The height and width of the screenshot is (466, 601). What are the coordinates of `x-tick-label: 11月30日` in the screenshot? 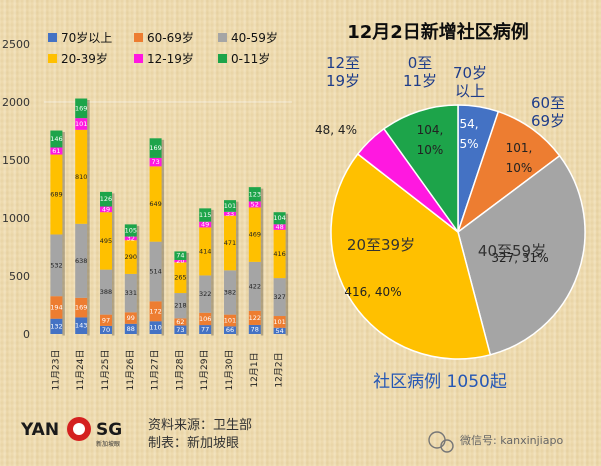 It's located at (229, 370).